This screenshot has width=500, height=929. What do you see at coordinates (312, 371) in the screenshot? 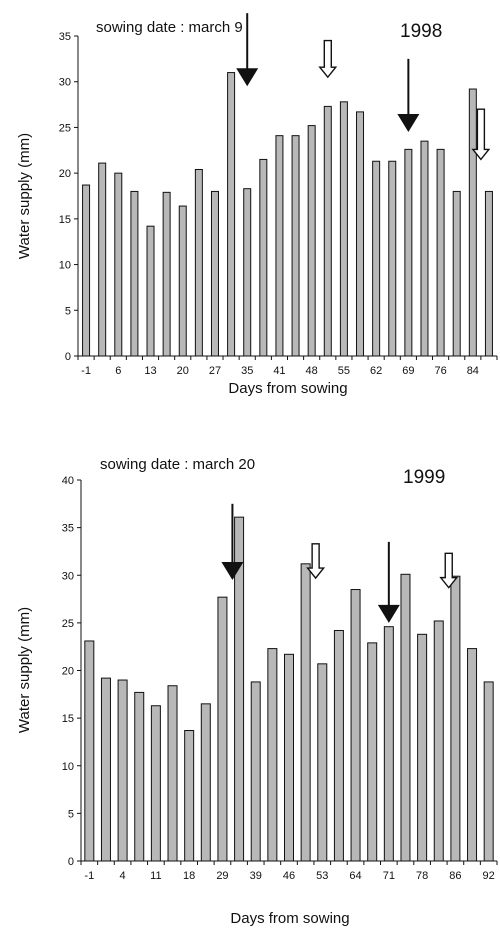
I see `x-tick-label: 48` at bounding box center [312, 371].